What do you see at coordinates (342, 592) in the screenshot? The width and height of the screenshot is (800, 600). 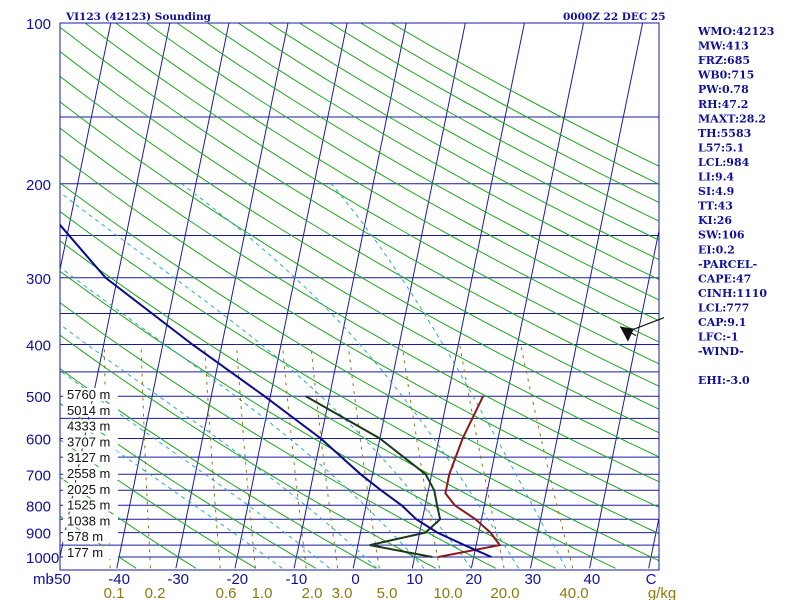 I see `mixing-ratio-label: 3.0` at bounding box center [342, 592].